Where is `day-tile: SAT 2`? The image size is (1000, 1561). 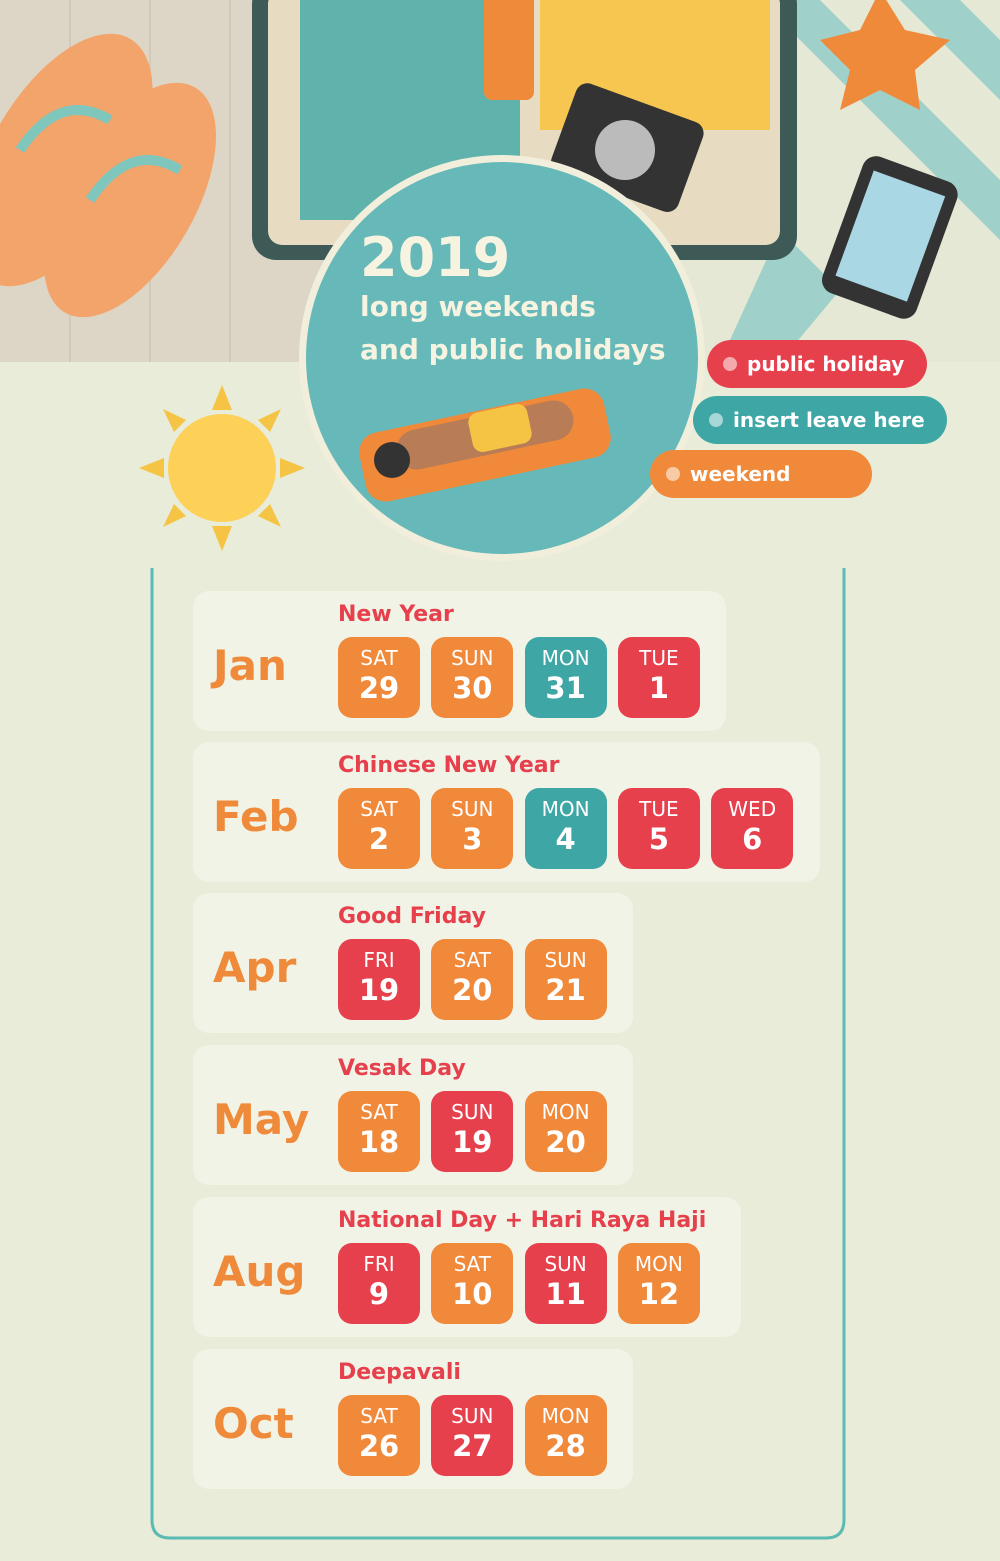 day-tile: SAT 2 is located at coordinates (379, 828).